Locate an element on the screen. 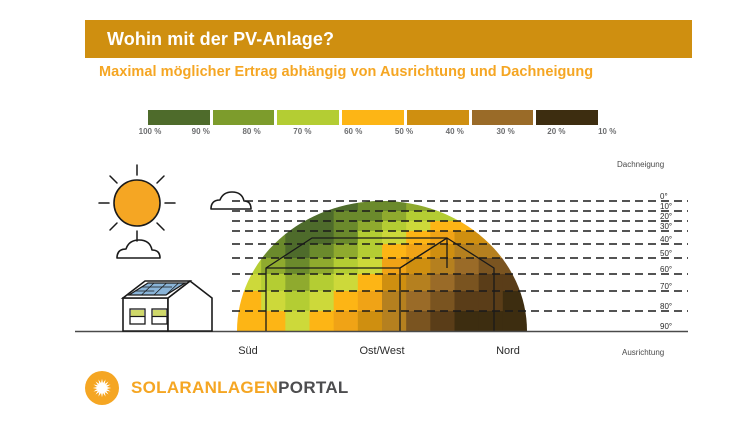  axis-caption-dachneigung: Dachneigung is located at coordinates (641, 164).